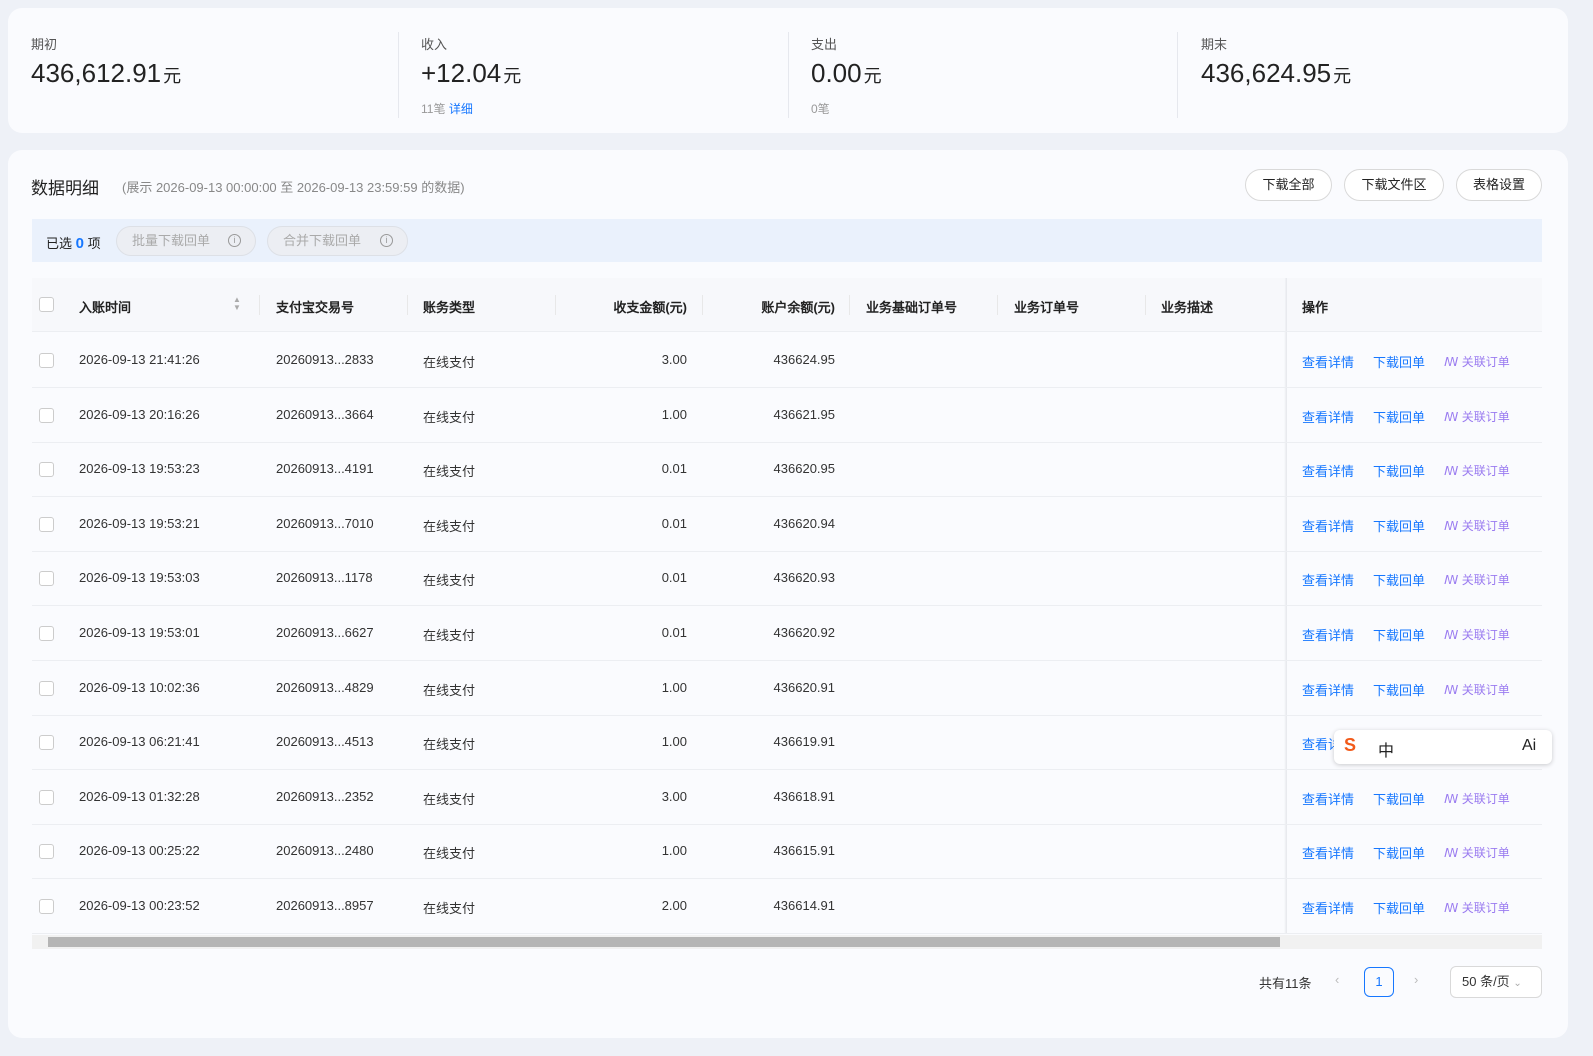 This screenshot has width=1593, height=1056. I want to click on summary-count: 0笔, so click(820, 108).